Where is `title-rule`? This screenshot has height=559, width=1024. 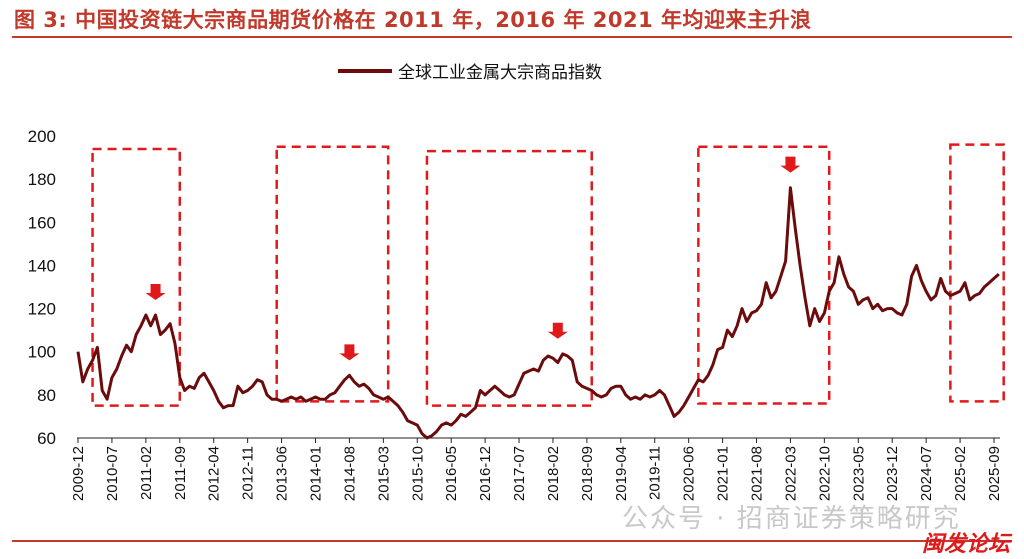
title-rule is located at coordinates (512, 37).